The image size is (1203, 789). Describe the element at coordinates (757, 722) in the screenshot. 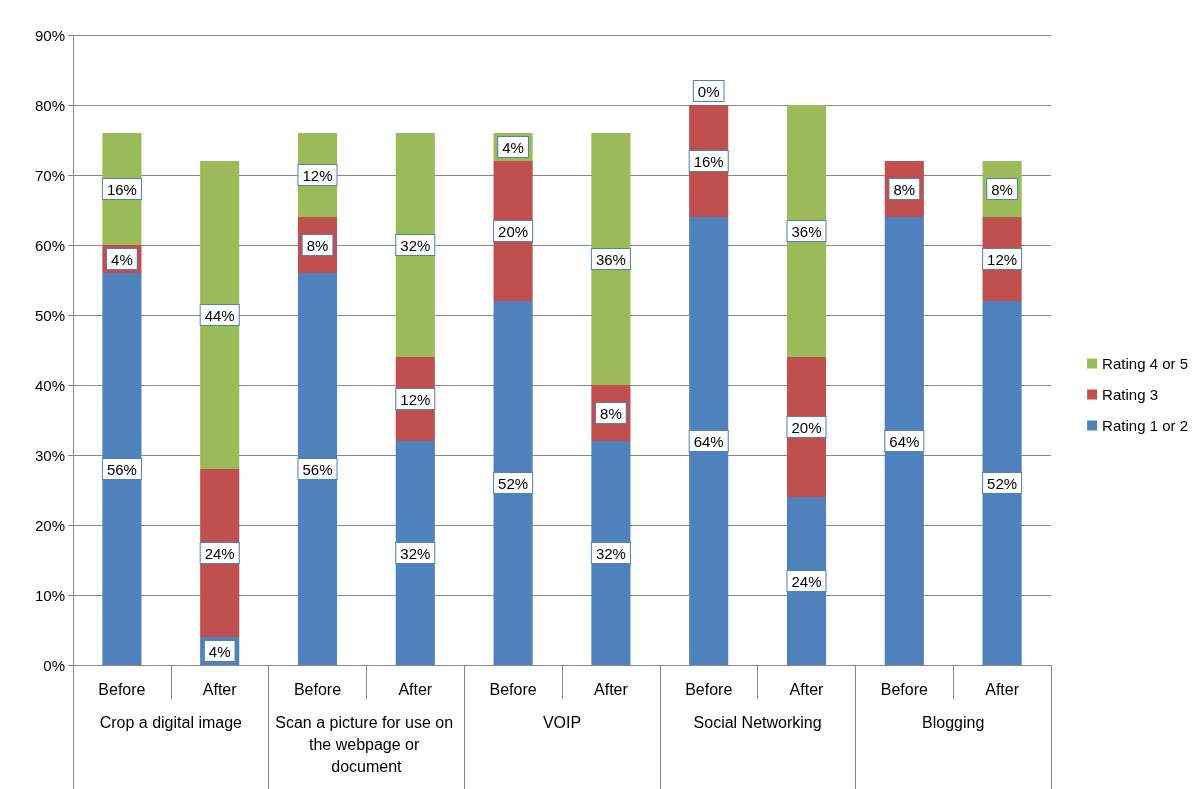

I see `text: Social Networking` at that location.